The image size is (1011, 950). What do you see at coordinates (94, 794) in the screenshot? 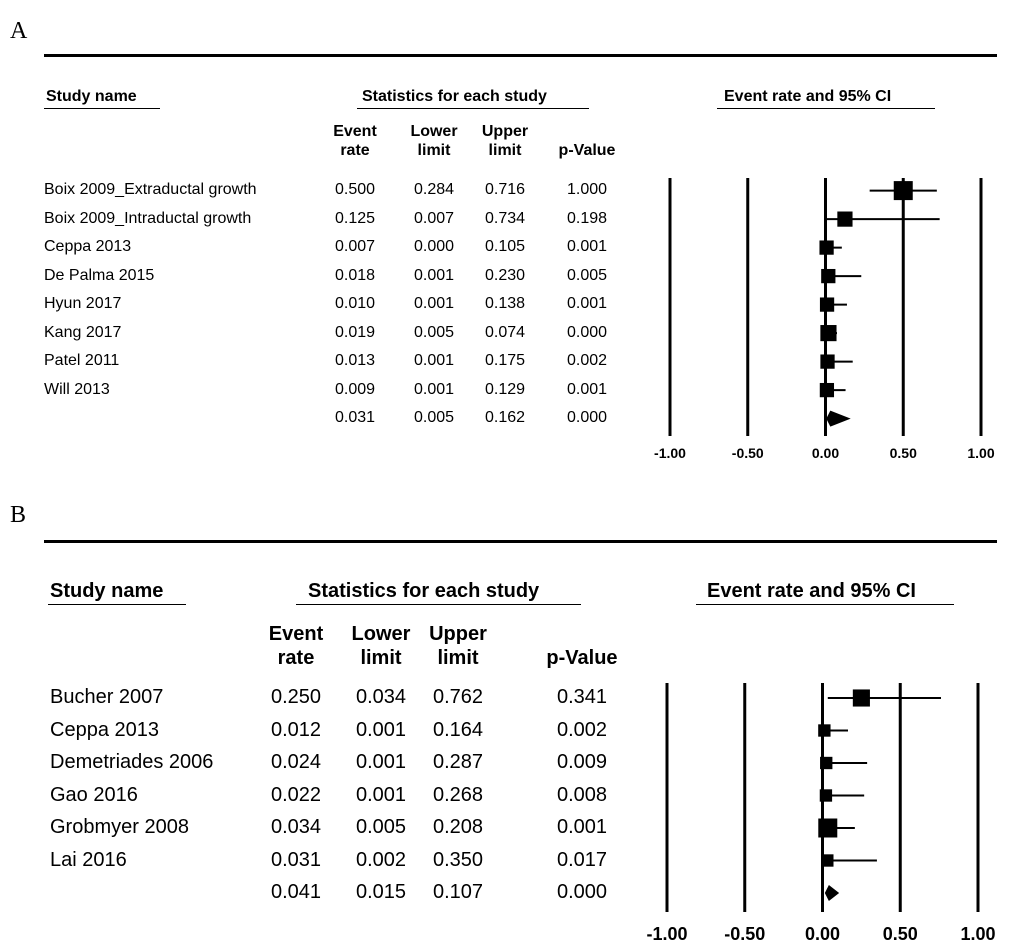
I see `study-name: Gao 2016` at bounding box center [94, 794].